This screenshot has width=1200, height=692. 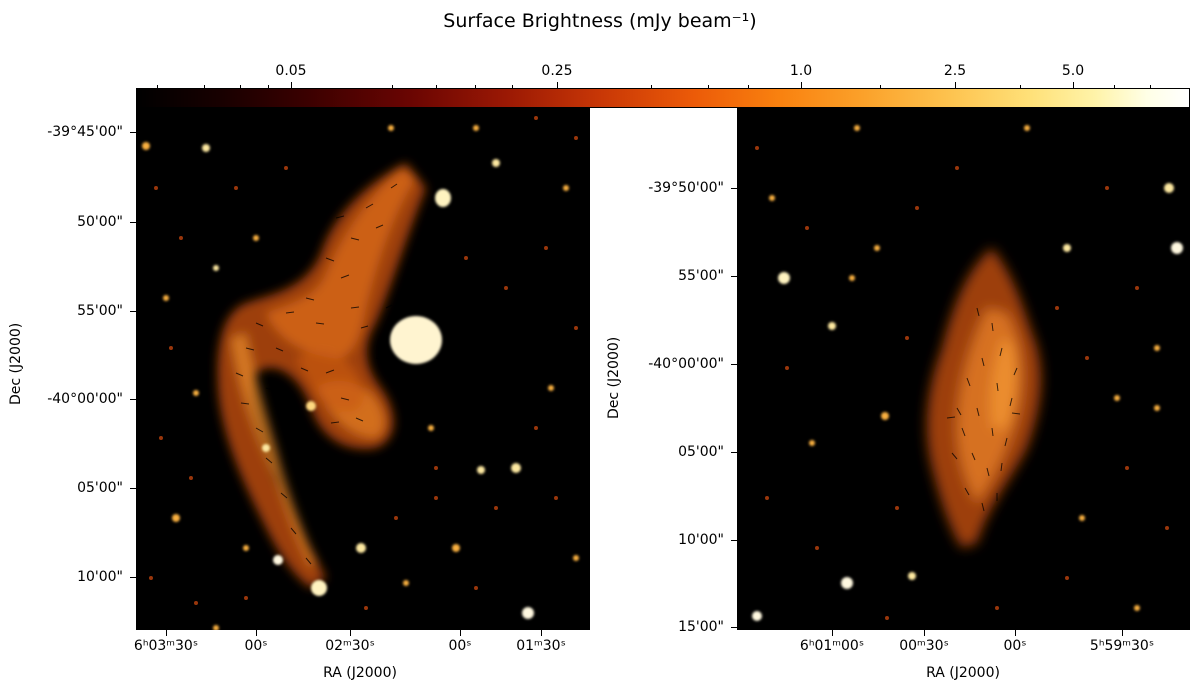 I want to click on colorbar-tick-label: 2.5, so click(x=955, y=71).